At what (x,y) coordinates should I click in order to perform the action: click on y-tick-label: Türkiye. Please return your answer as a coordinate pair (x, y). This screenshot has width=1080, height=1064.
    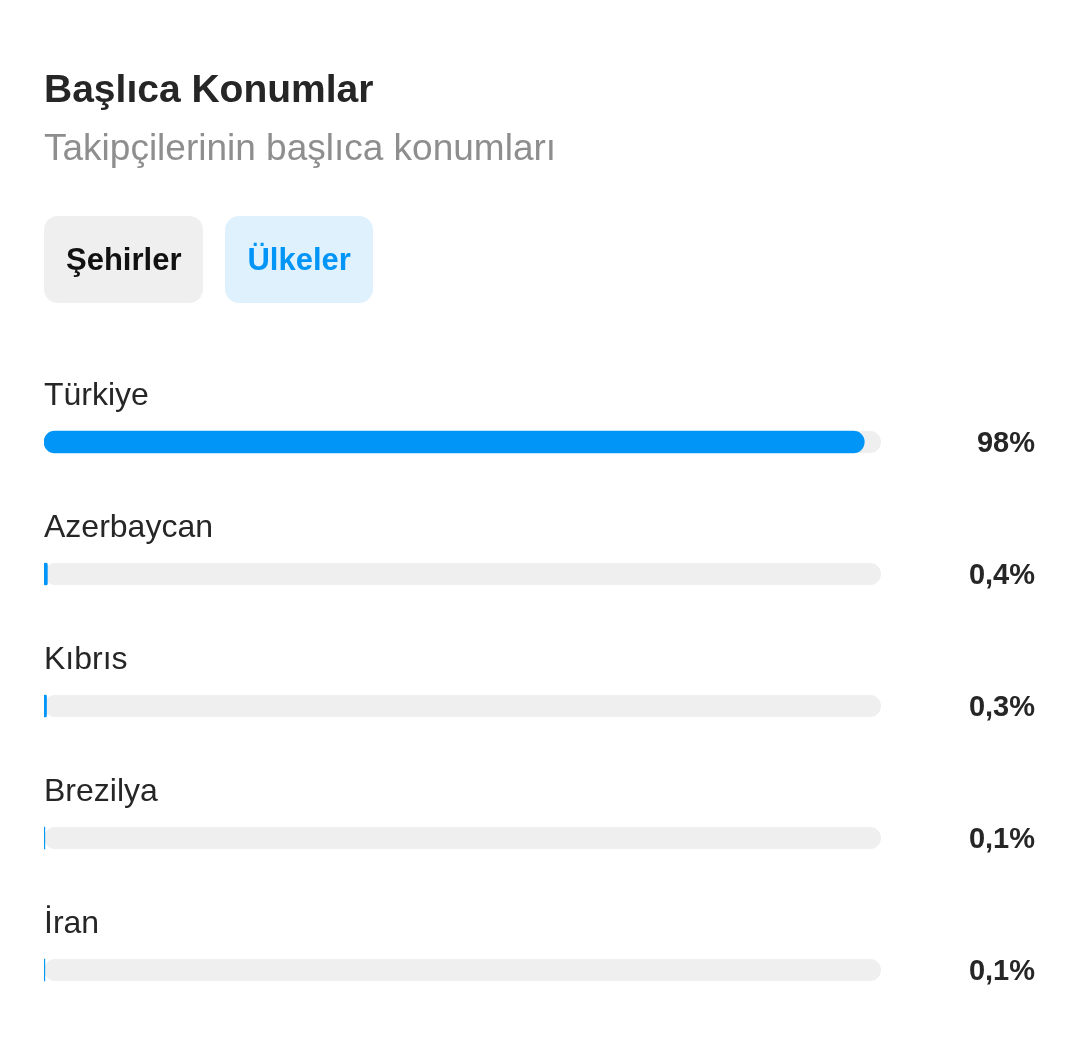
    Looking at the image, I should click on (96, 394).